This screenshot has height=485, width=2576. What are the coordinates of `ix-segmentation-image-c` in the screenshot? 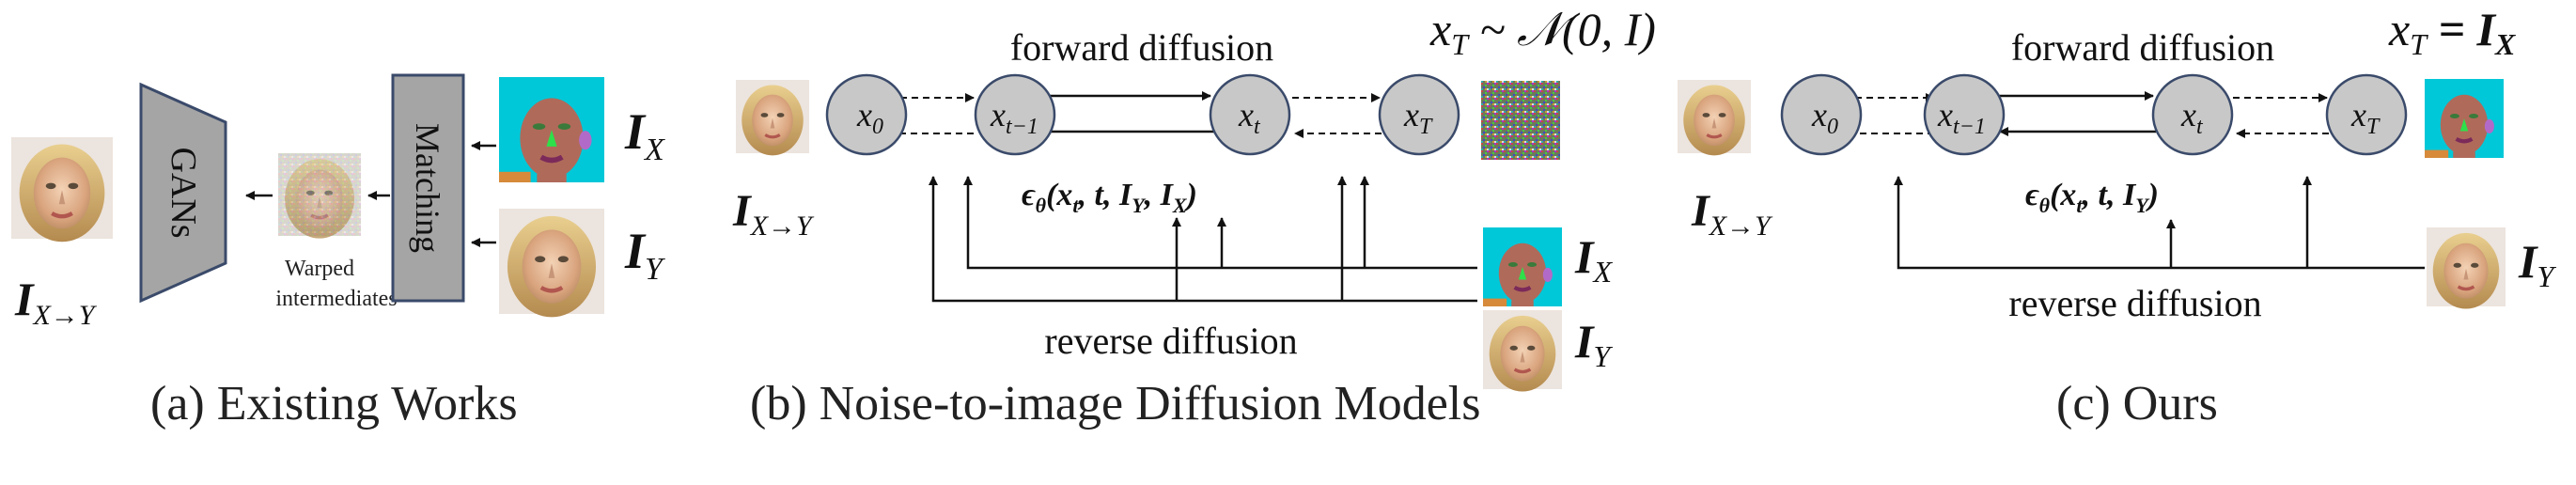 It's located at (2465, 118).